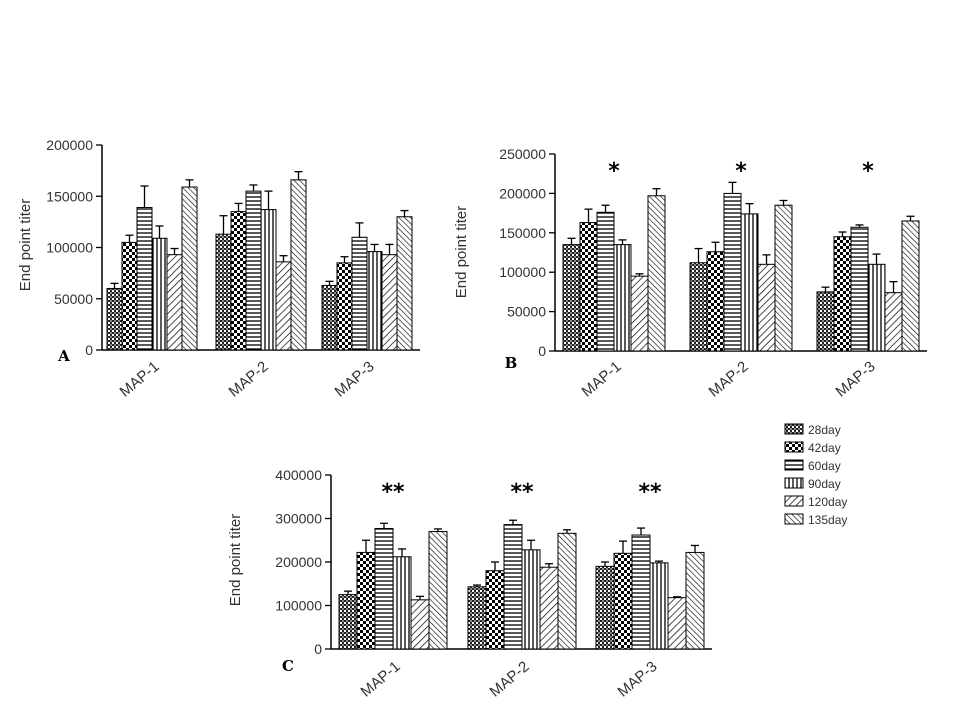 The image size is (960, 720). I want to click on y-tick-label: 250000, so click(522, 154).